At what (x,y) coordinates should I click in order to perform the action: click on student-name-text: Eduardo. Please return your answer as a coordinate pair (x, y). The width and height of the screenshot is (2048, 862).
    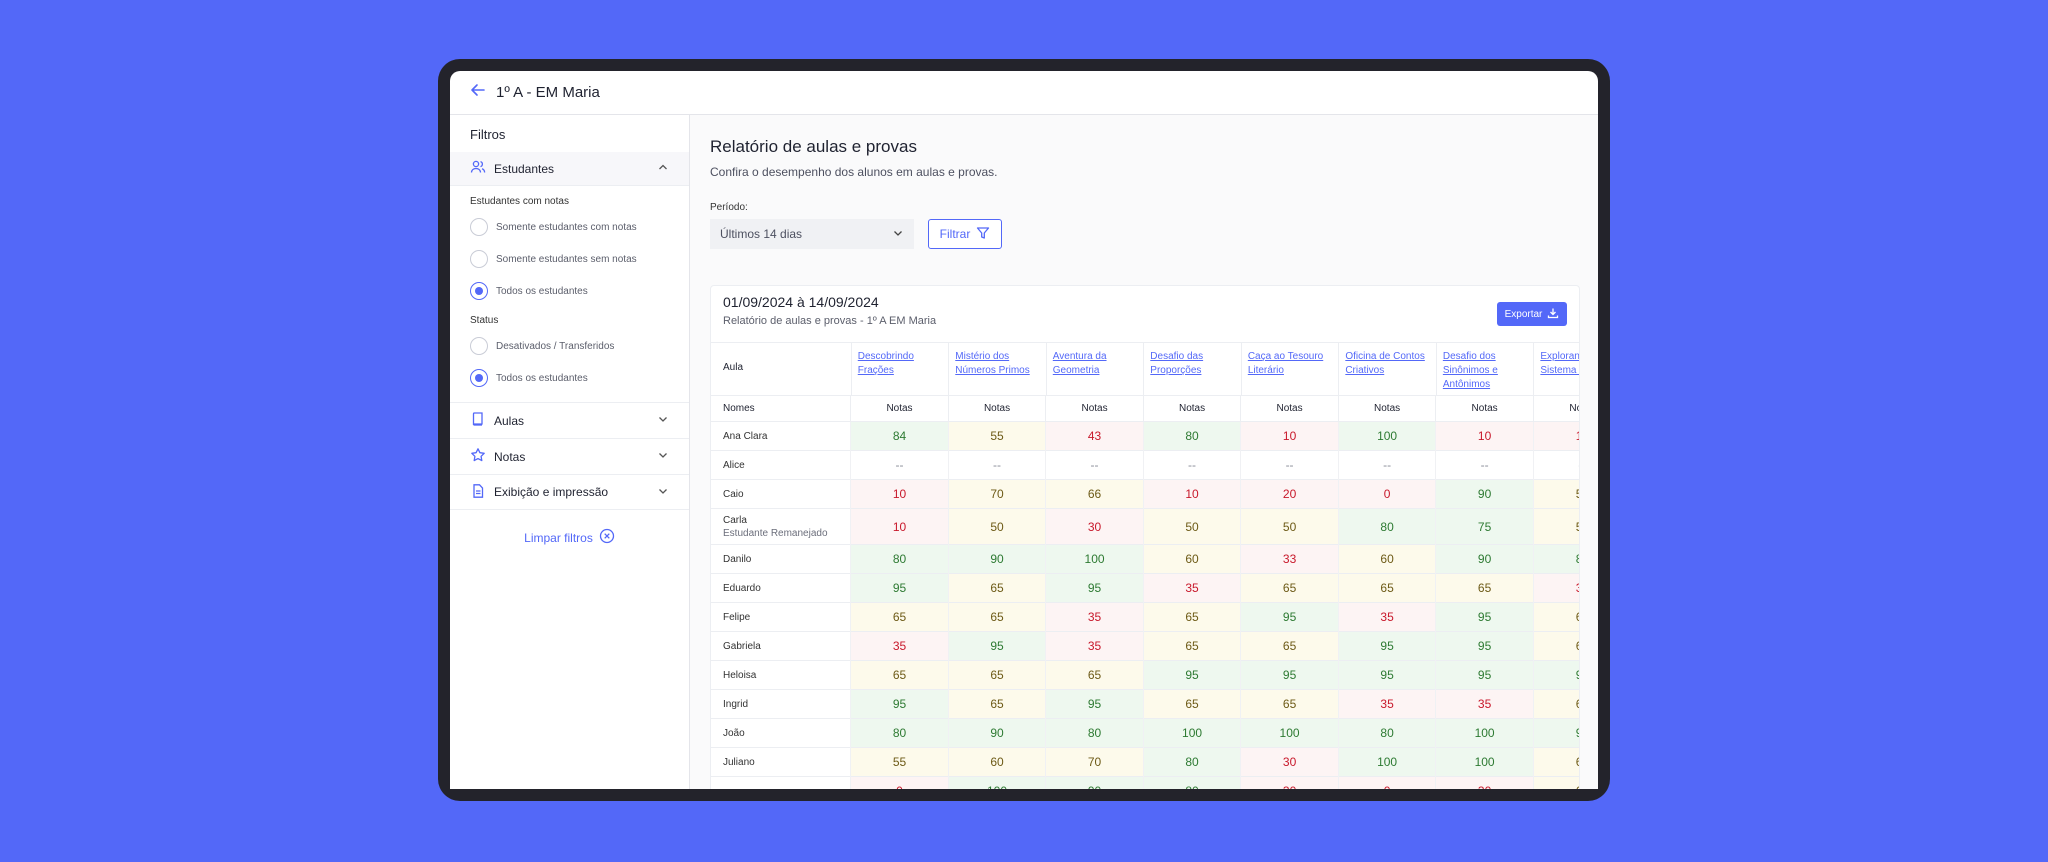
    Looking at the image, I should click on (742, 588).